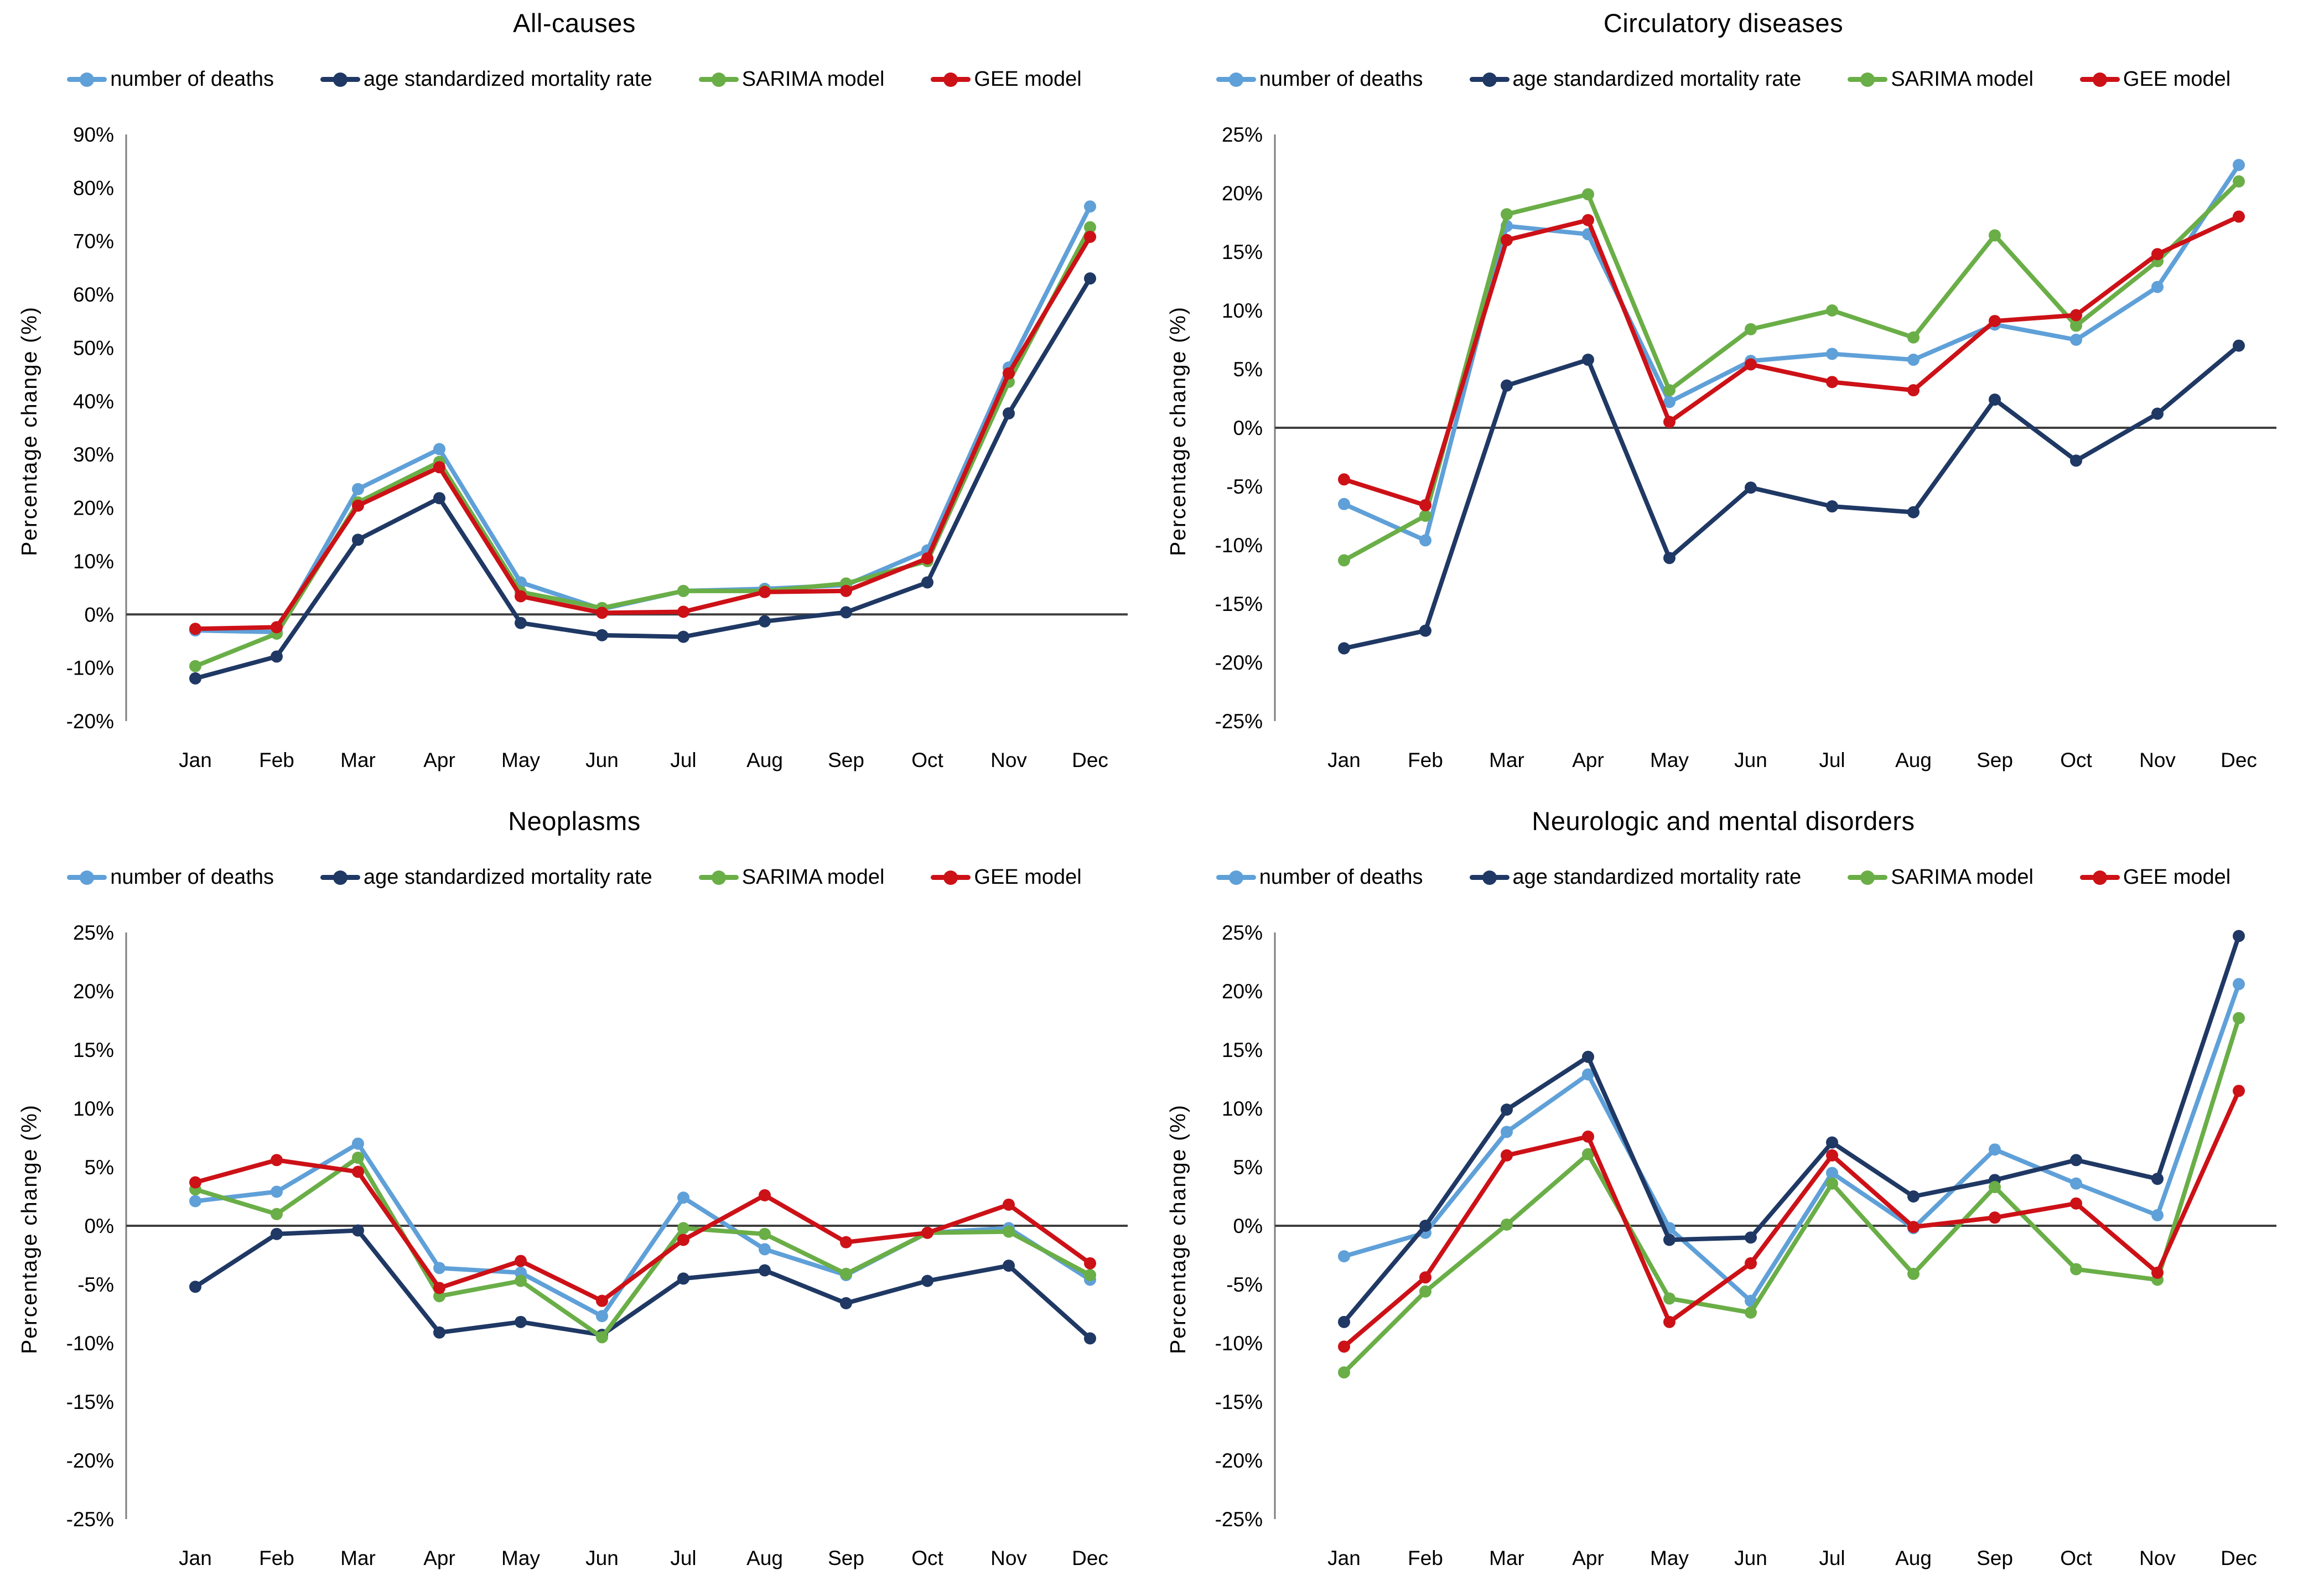  I want to click on x-tick-label: Feb, so click(276, 1558).